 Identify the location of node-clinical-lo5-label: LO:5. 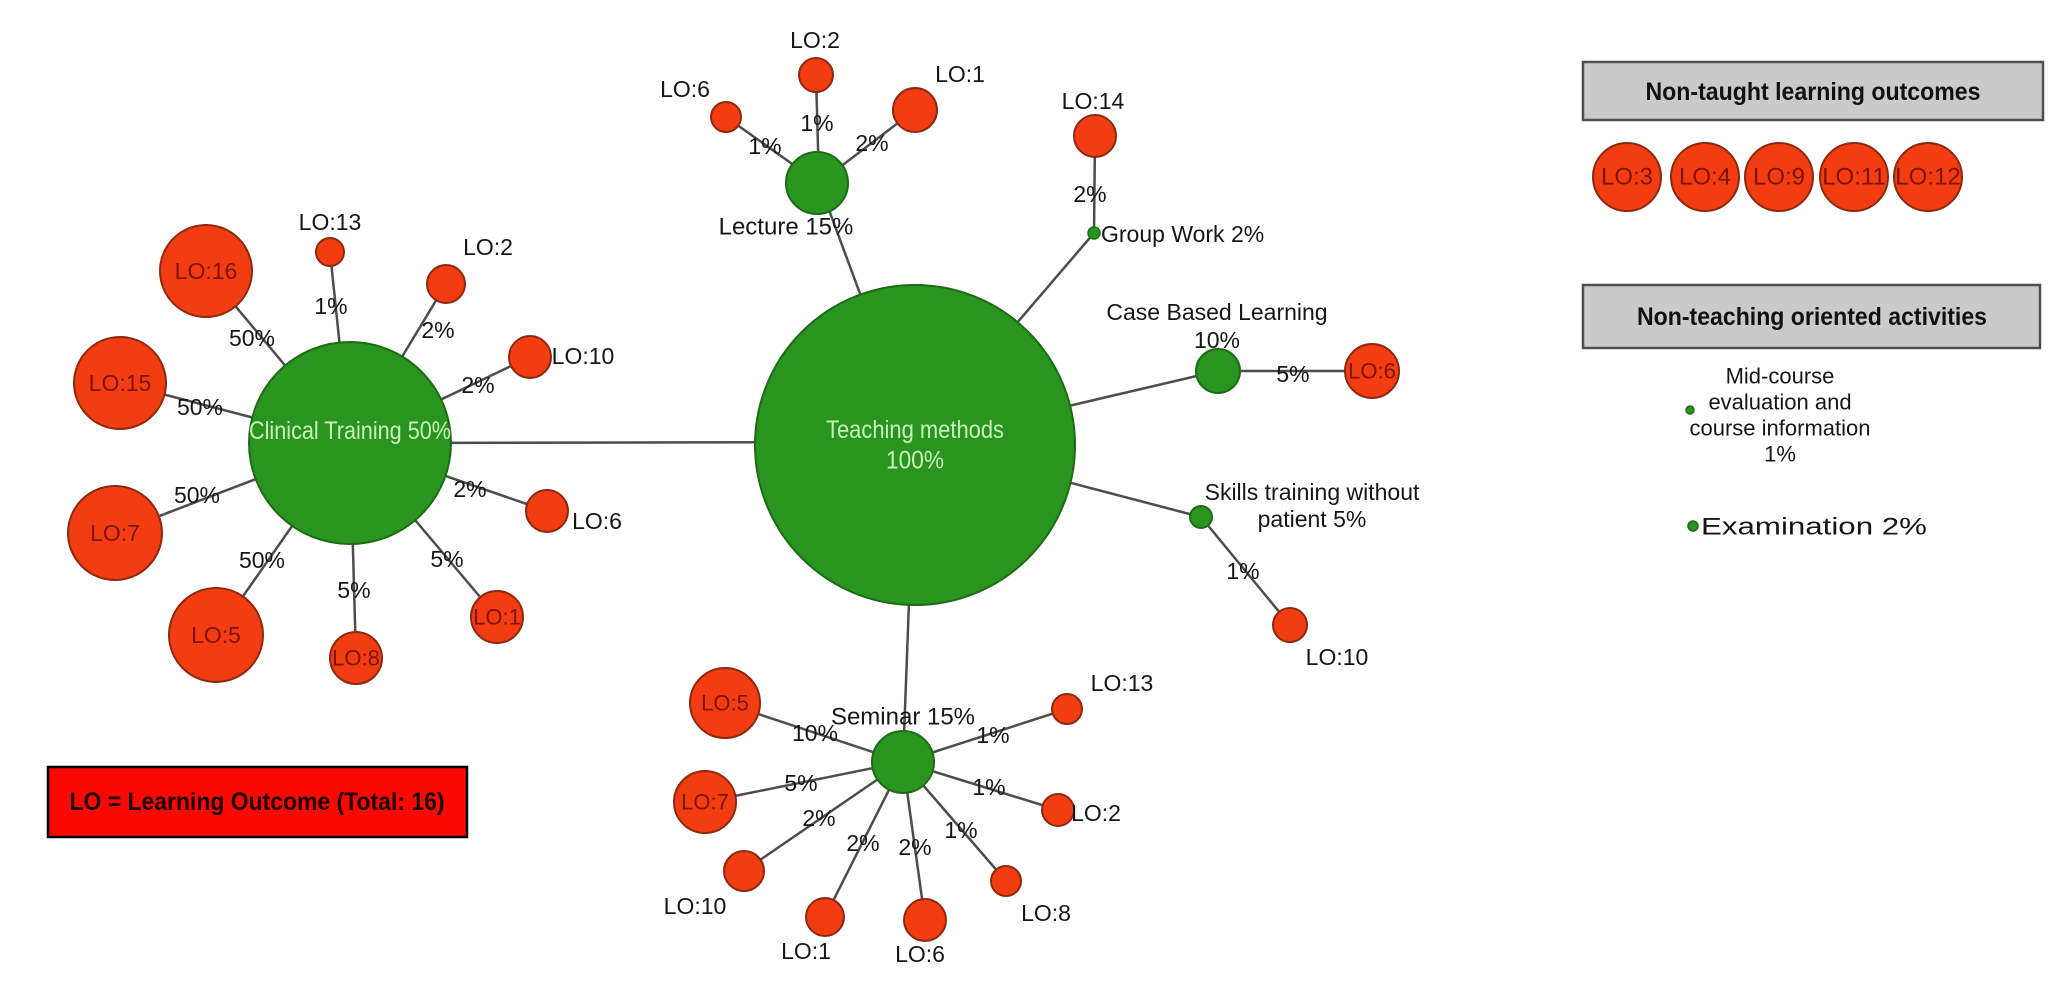
(216, 635).